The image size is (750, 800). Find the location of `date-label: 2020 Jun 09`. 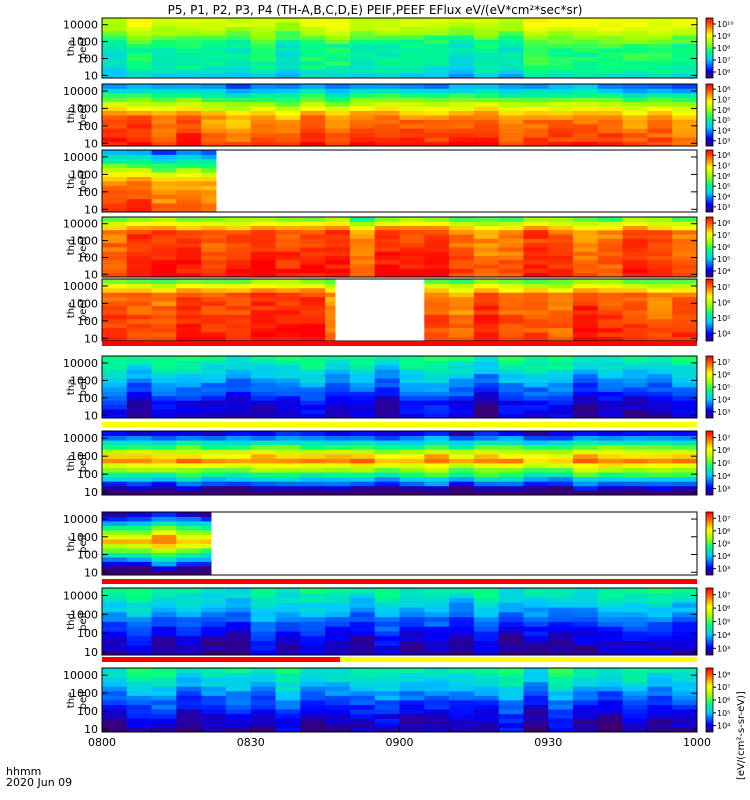

date-label: 2020 Jun 09 is located at coordinates (39, 782).